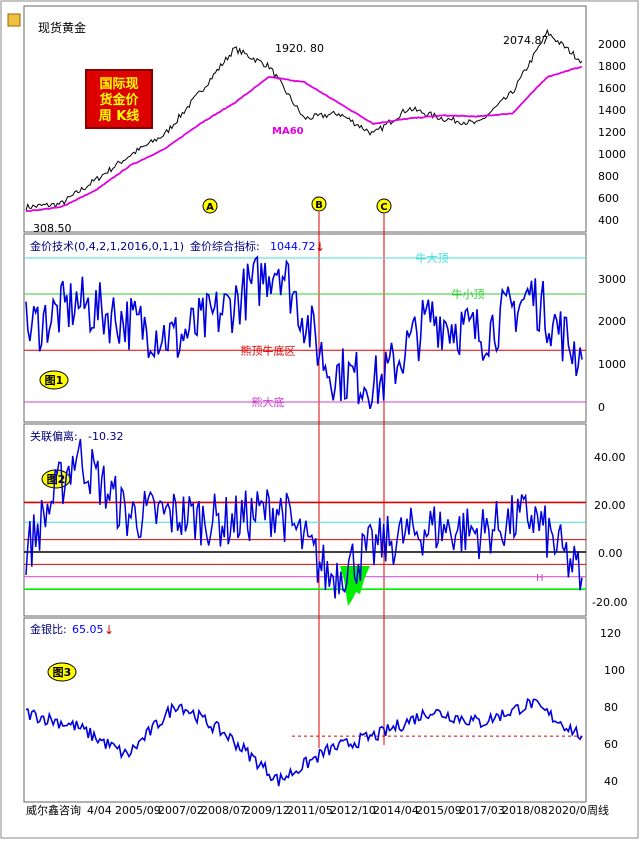 The image size is (640, 844). Describe the element at coordinates (608, 198) in the screenshot. I see `panel1-ytick: 600` at that location.